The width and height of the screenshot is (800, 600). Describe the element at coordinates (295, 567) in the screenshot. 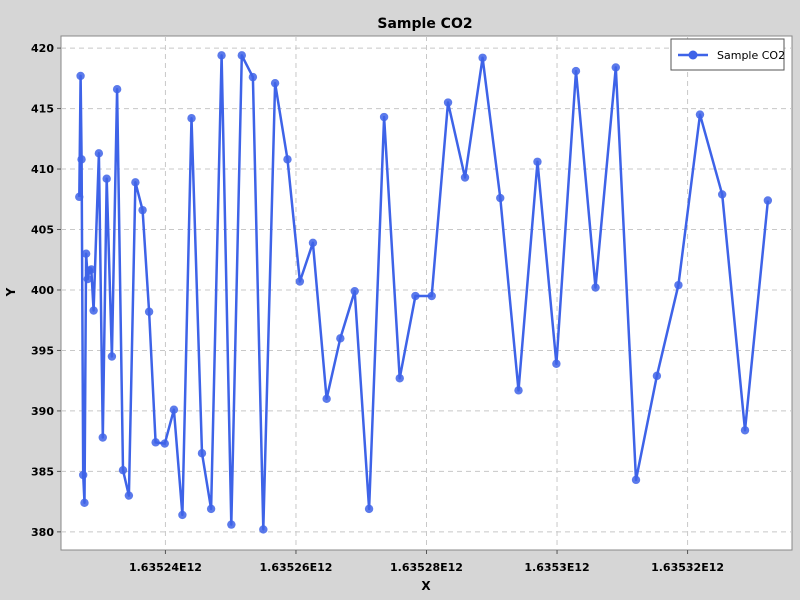

I see `x-tick-label: 1.63526E12` at that location.